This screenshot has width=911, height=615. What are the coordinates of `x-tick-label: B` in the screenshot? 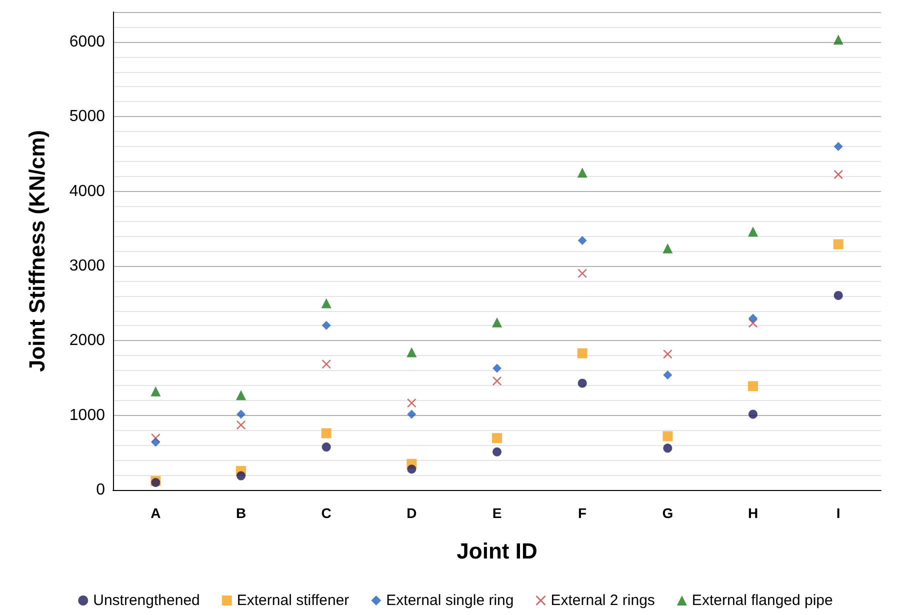 It's located at (241, 513).